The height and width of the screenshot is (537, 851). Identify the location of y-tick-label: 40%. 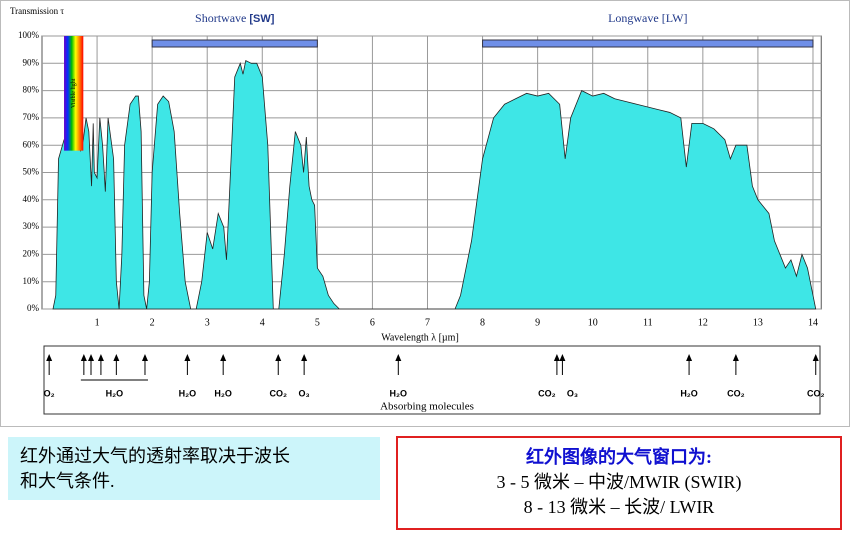
(31, 199).